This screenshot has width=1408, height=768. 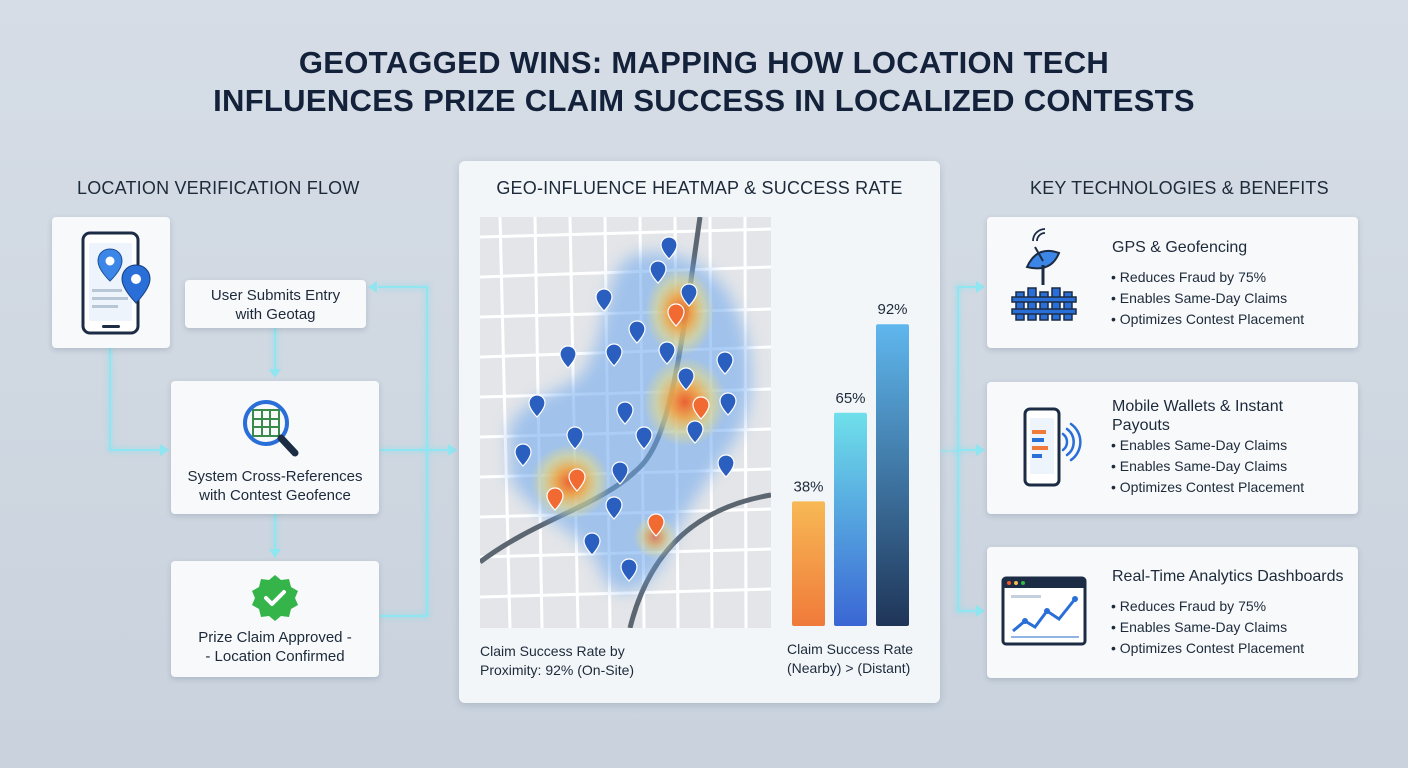 What do you see at coordinates (275, 476) in the screenshot?
I see `cross-reference-line-1: System Cross-References` at bounding box center [275, 476].